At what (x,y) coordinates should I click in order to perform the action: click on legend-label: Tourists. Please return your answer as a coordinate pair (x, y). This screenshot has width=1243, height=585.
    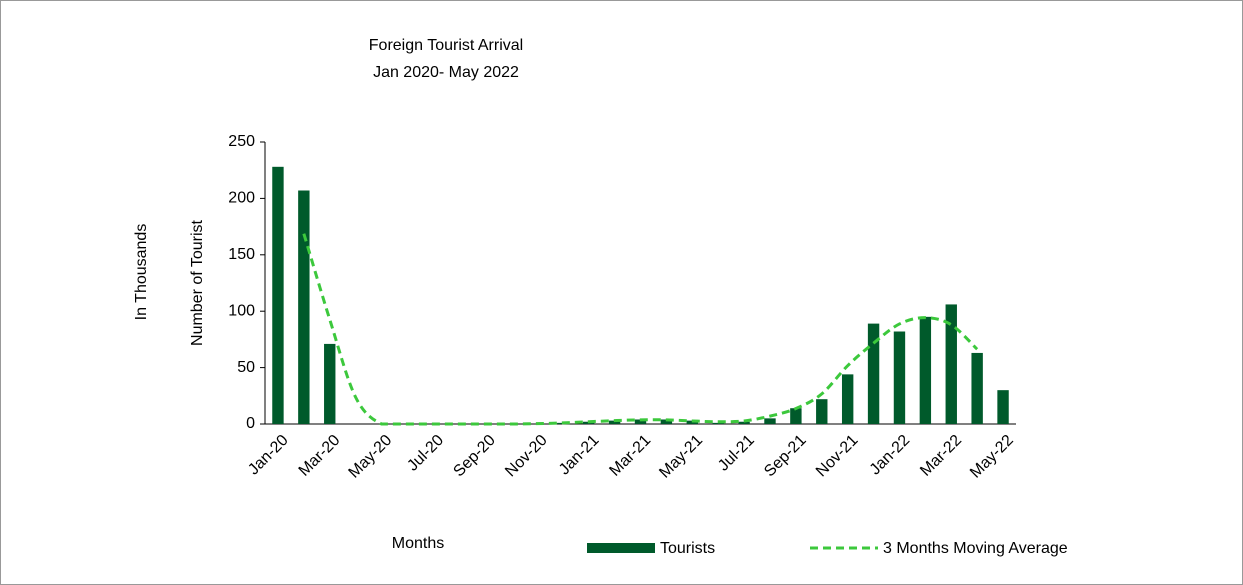
    Looking at the image, I should click on (687, 548).